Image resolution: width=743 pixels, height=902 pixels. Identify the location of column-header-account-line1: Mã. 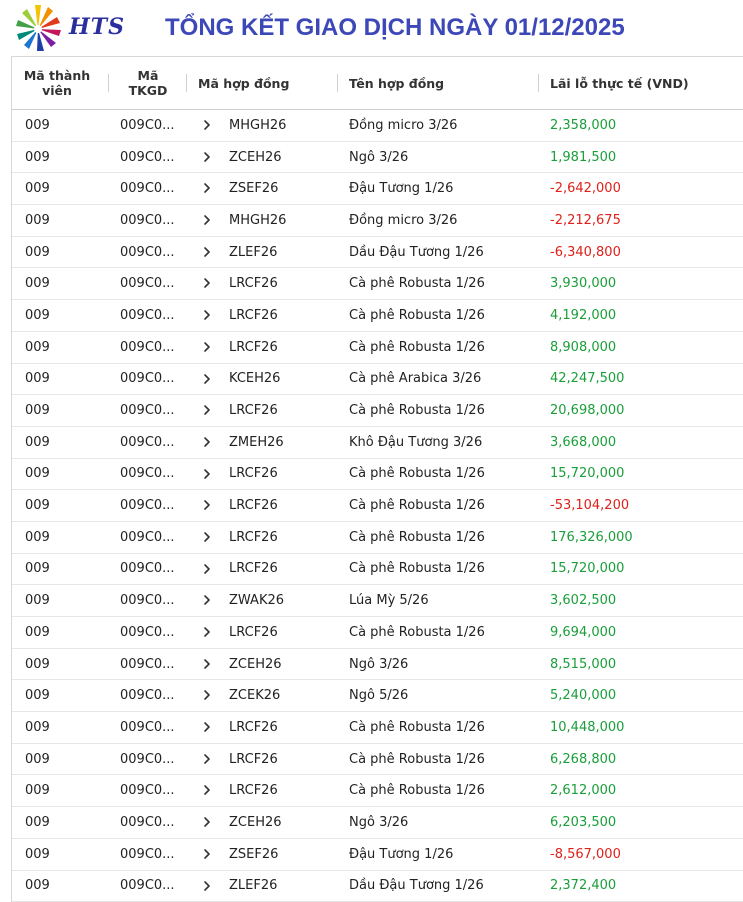
(148, 75).